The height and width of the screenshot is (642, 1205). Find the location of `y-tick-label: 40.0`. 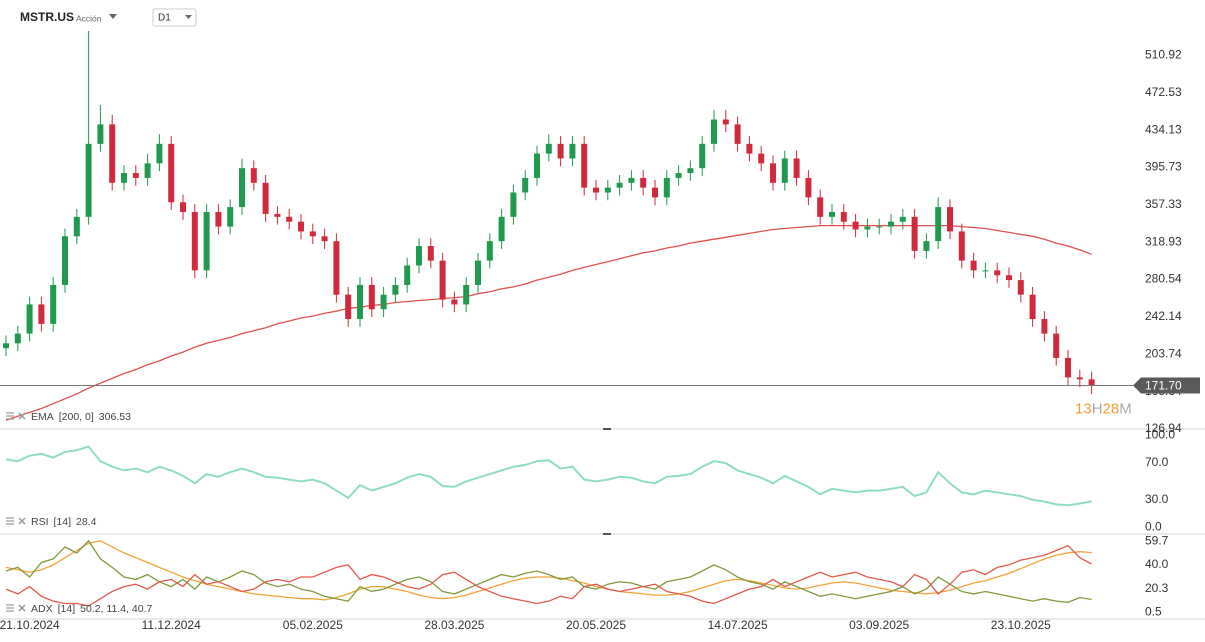

y-tick-label: 40.0 is located at coordinates (1157, 564).